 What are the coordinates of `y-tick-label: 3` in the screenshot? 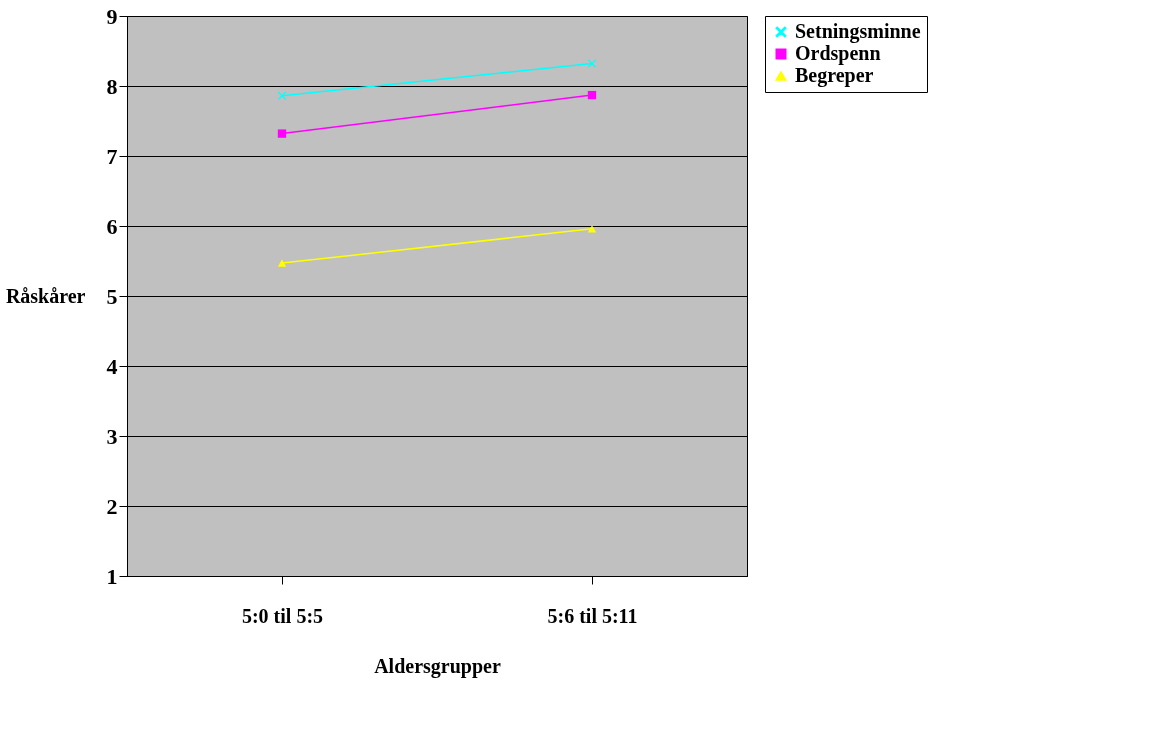 It's located at (112, 436).